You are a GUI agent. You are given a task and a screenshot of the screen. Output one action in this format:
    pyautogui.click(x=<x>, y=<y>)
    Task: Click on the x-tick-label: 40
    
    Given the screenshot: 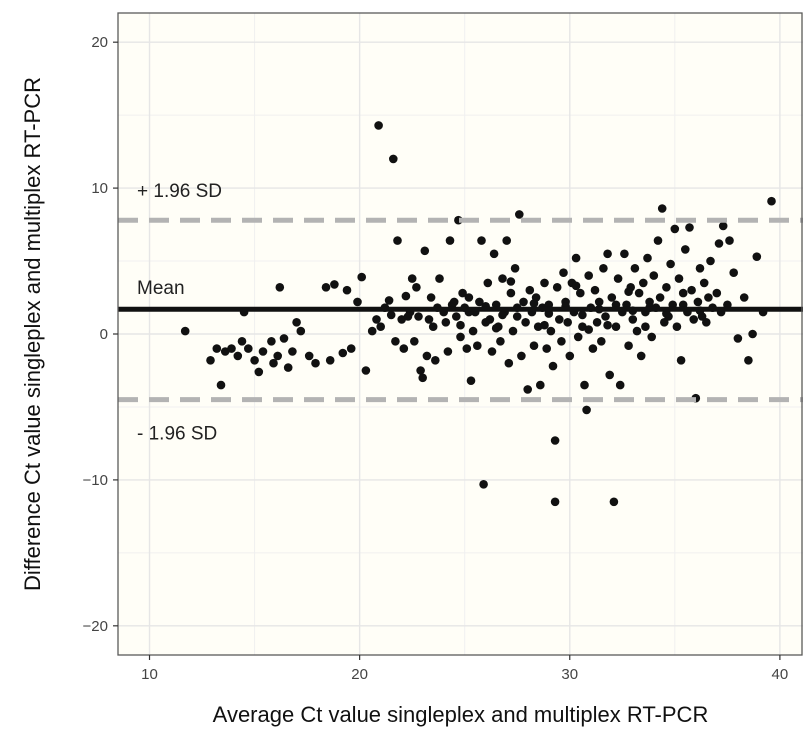 What is the action you would take?
    pyautogui.click(x=780, y=674)
    